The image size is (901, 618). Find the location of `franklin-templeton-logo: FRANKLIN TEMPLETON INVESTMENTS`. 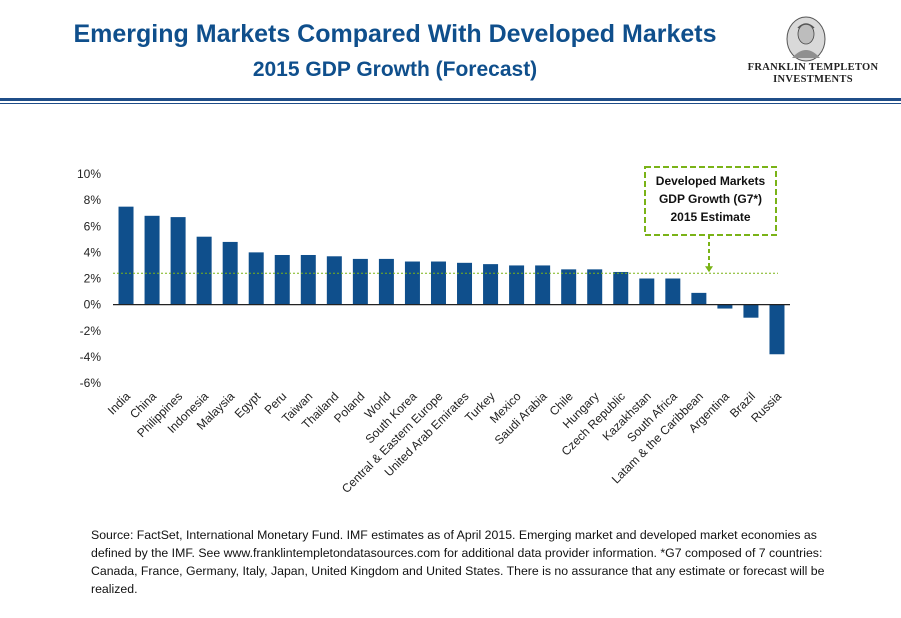

franklin-templeton-logo: FRANKLIN TEMPLETON INVESTMENTS is located at coordinates (813, 54).